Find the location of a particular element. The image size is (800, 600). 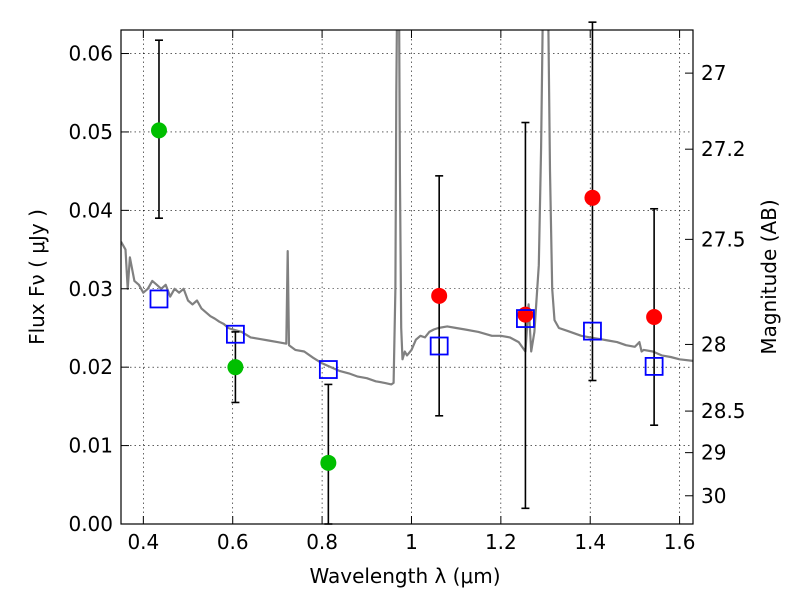

y2-tick-label: 28.5 is located at coordinates (723, 411).